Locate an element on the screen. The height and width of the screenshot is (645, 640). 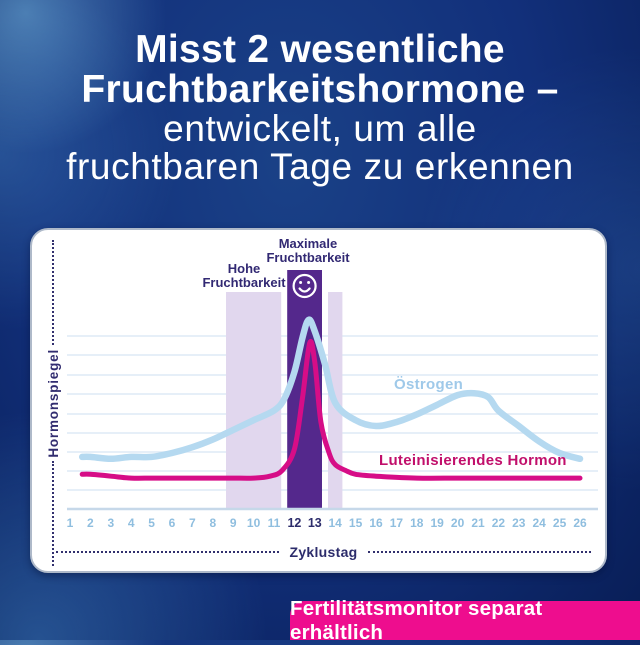
y-axis-label: Hormonspiegel is located at coordinates (53, 403).